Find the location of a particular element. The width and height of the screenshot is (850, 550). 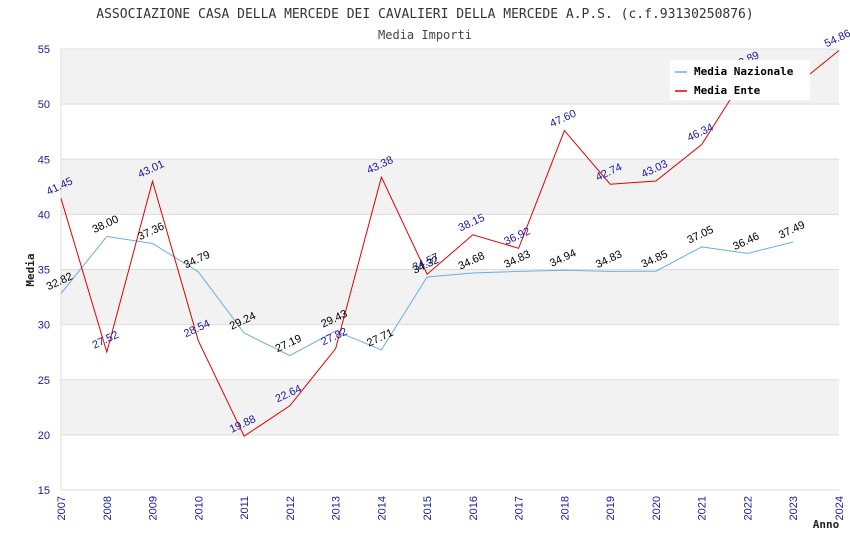

x-tick-2022: 2022 is located at coordinates (748, 508).